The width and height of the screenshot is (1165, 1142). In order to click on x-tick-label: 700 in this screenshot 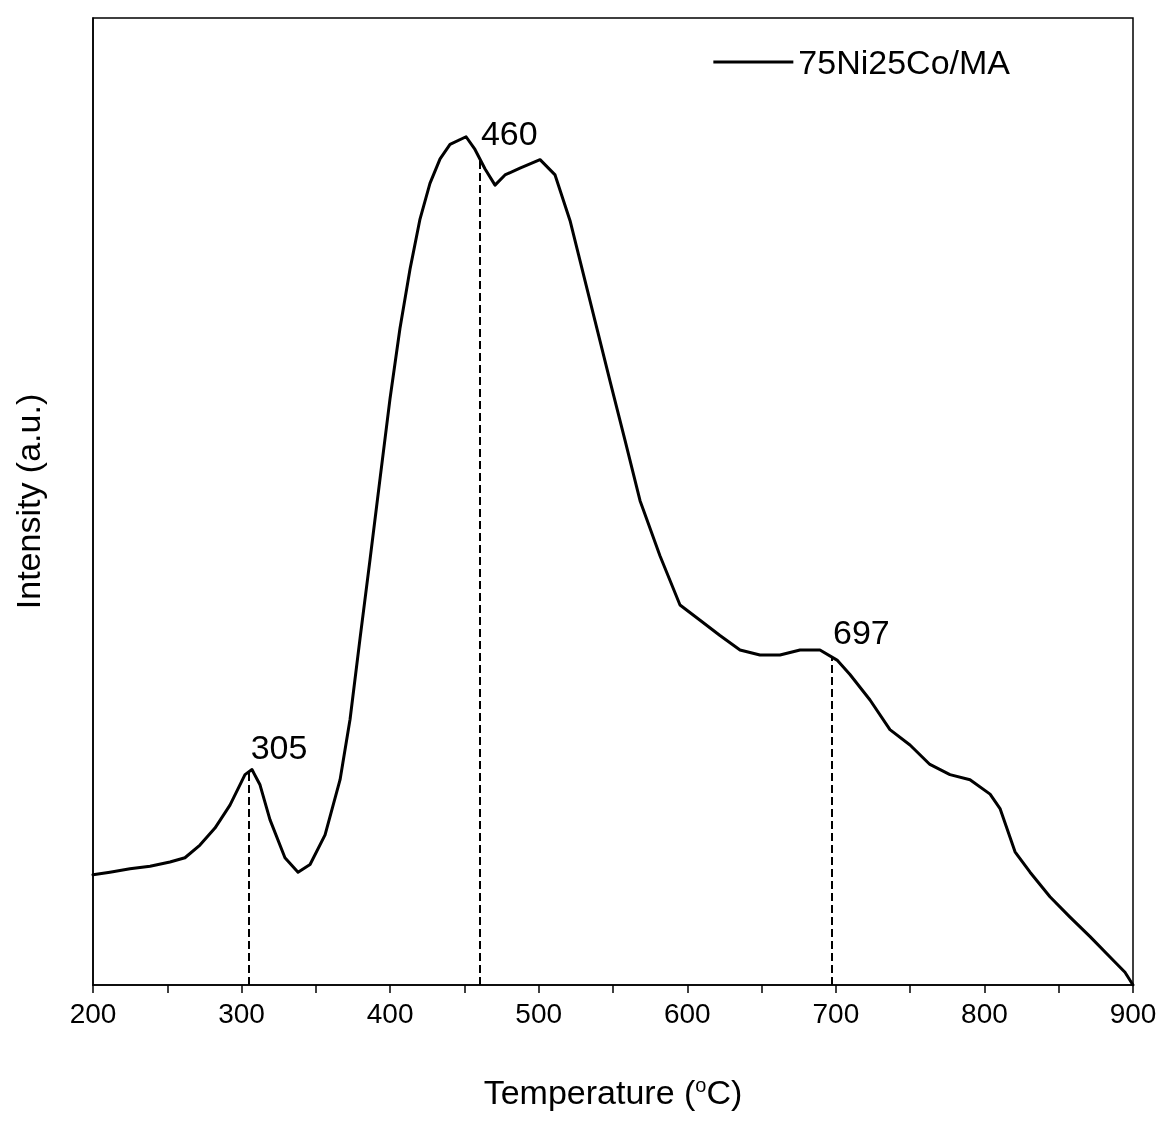, I will do `click(836, 1013)`.